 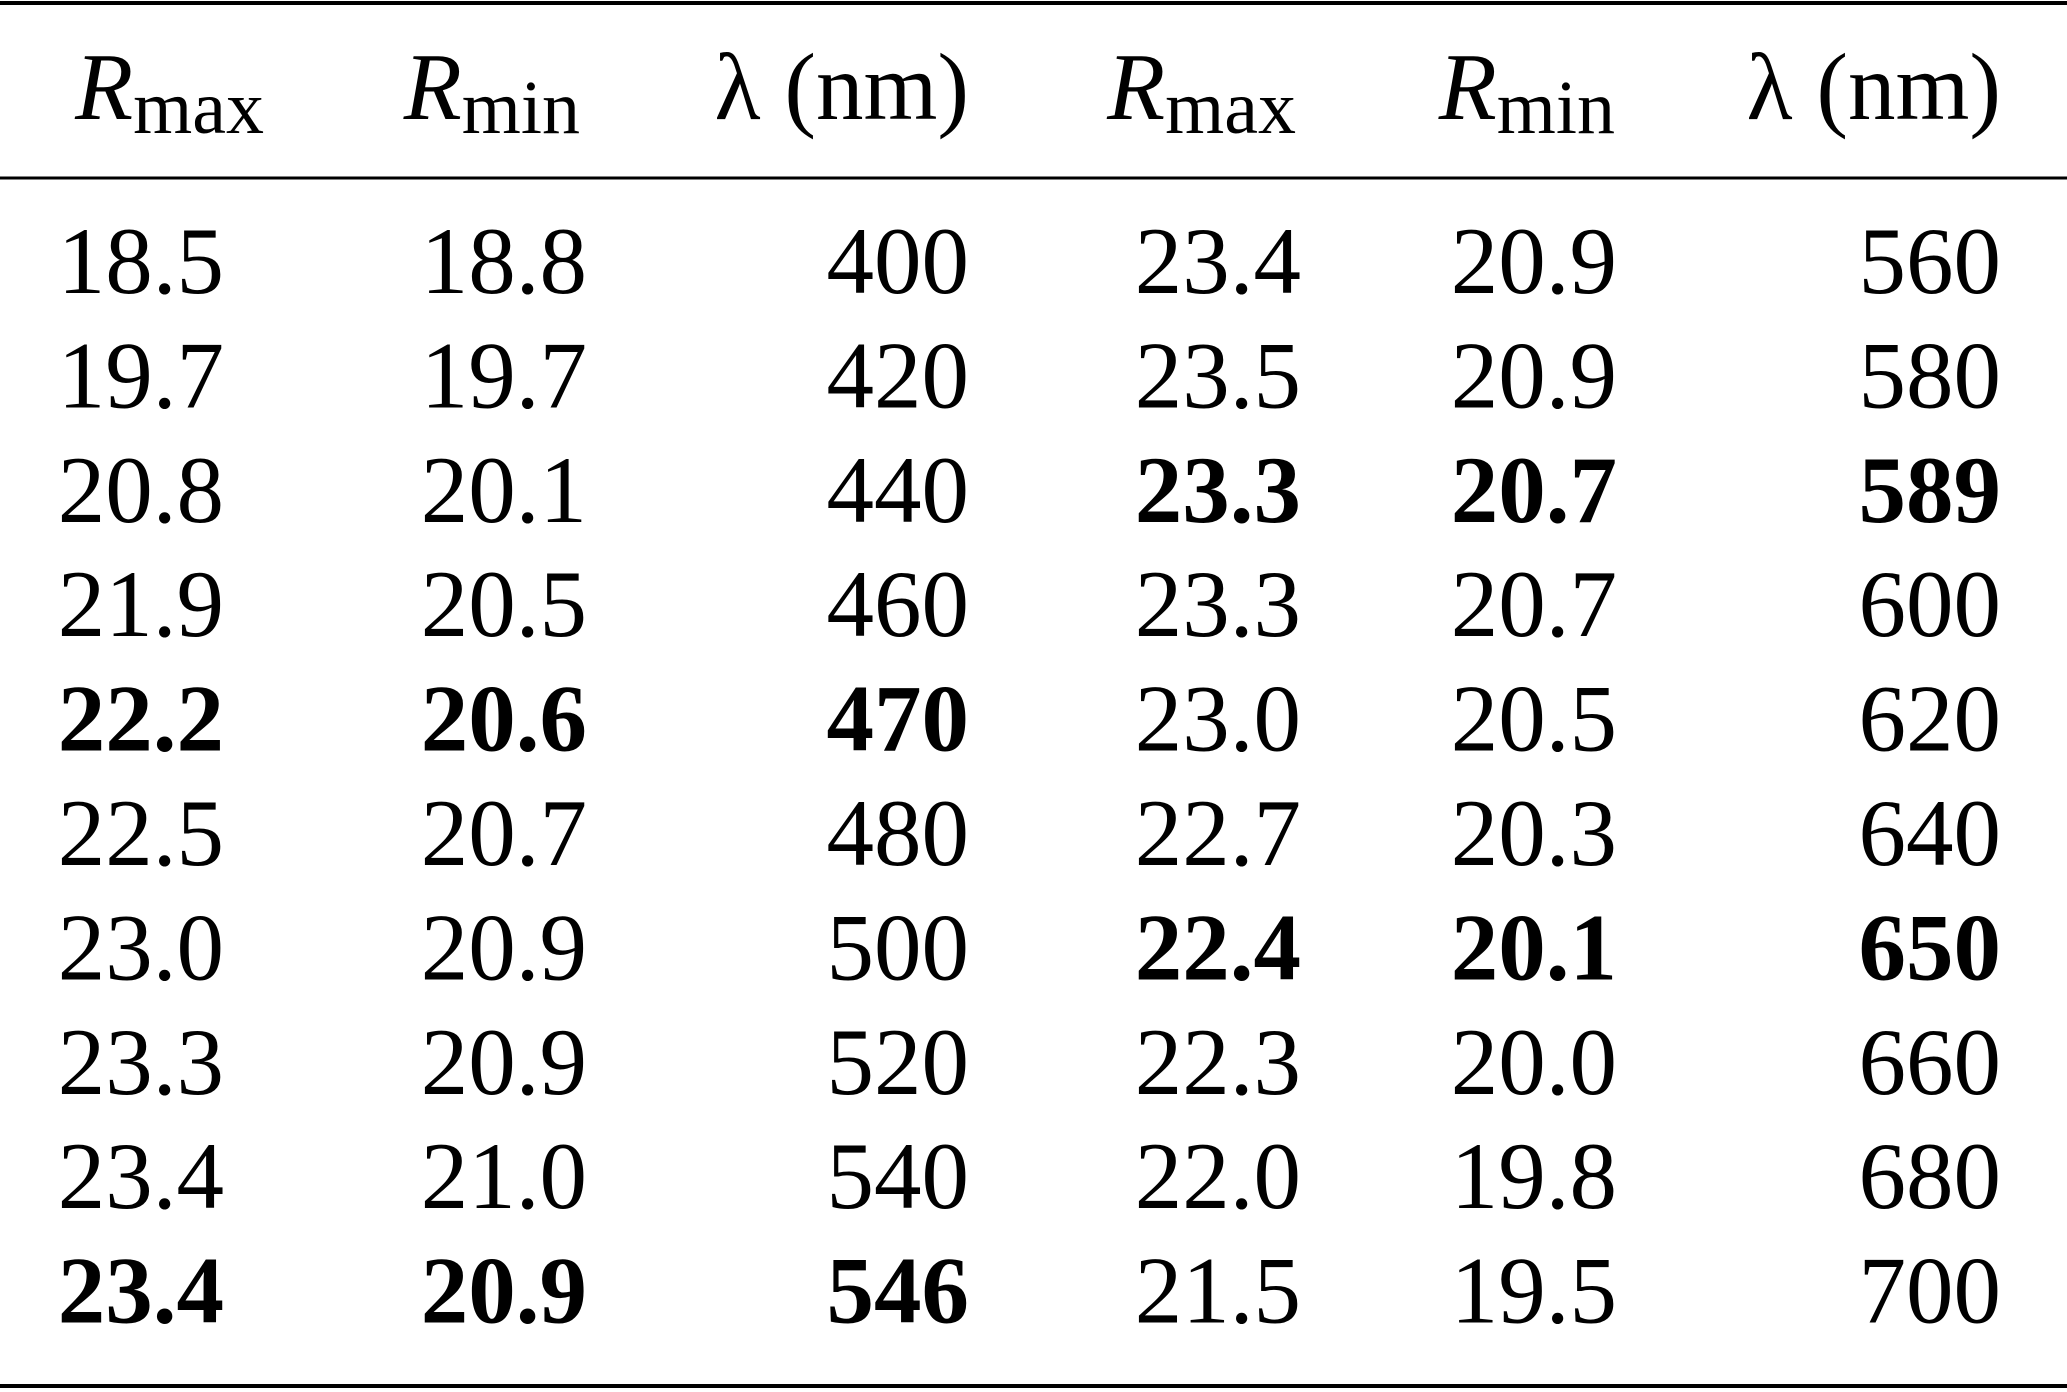 I want to click on table-cell: 580, so click(x=1930, y=375).